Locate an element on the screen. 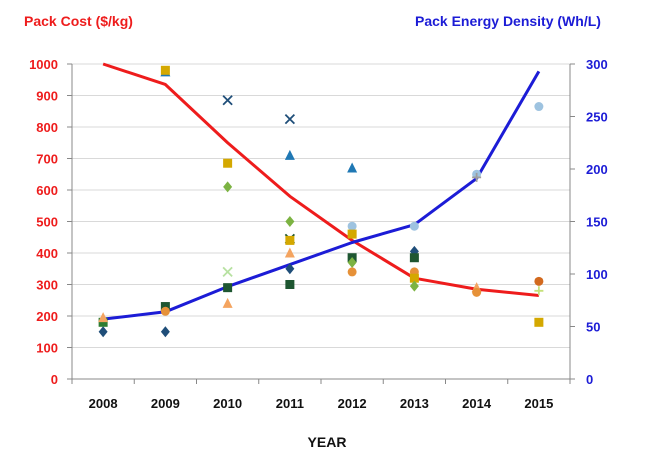 This screenshot has width=656, height=466. left-y-tick-label: 500 is located at coordinates (47, 222).